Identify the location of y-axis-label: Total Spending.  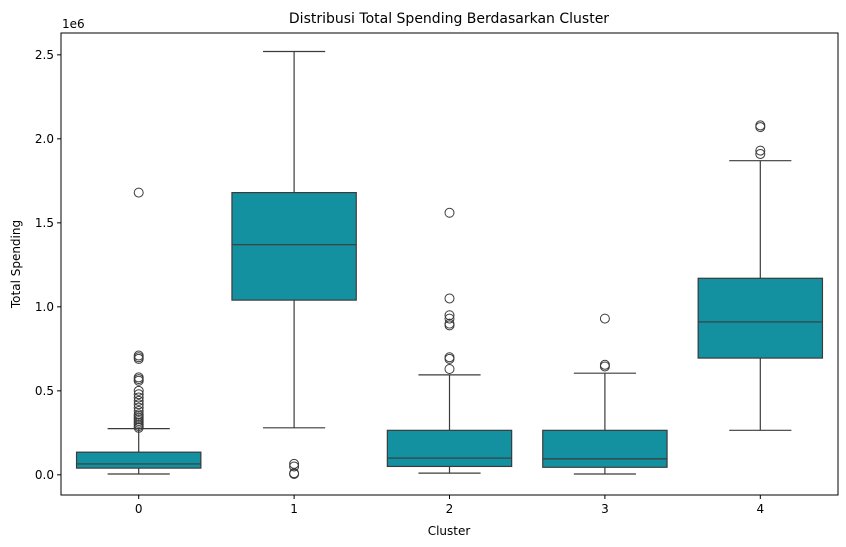
(16, 264).